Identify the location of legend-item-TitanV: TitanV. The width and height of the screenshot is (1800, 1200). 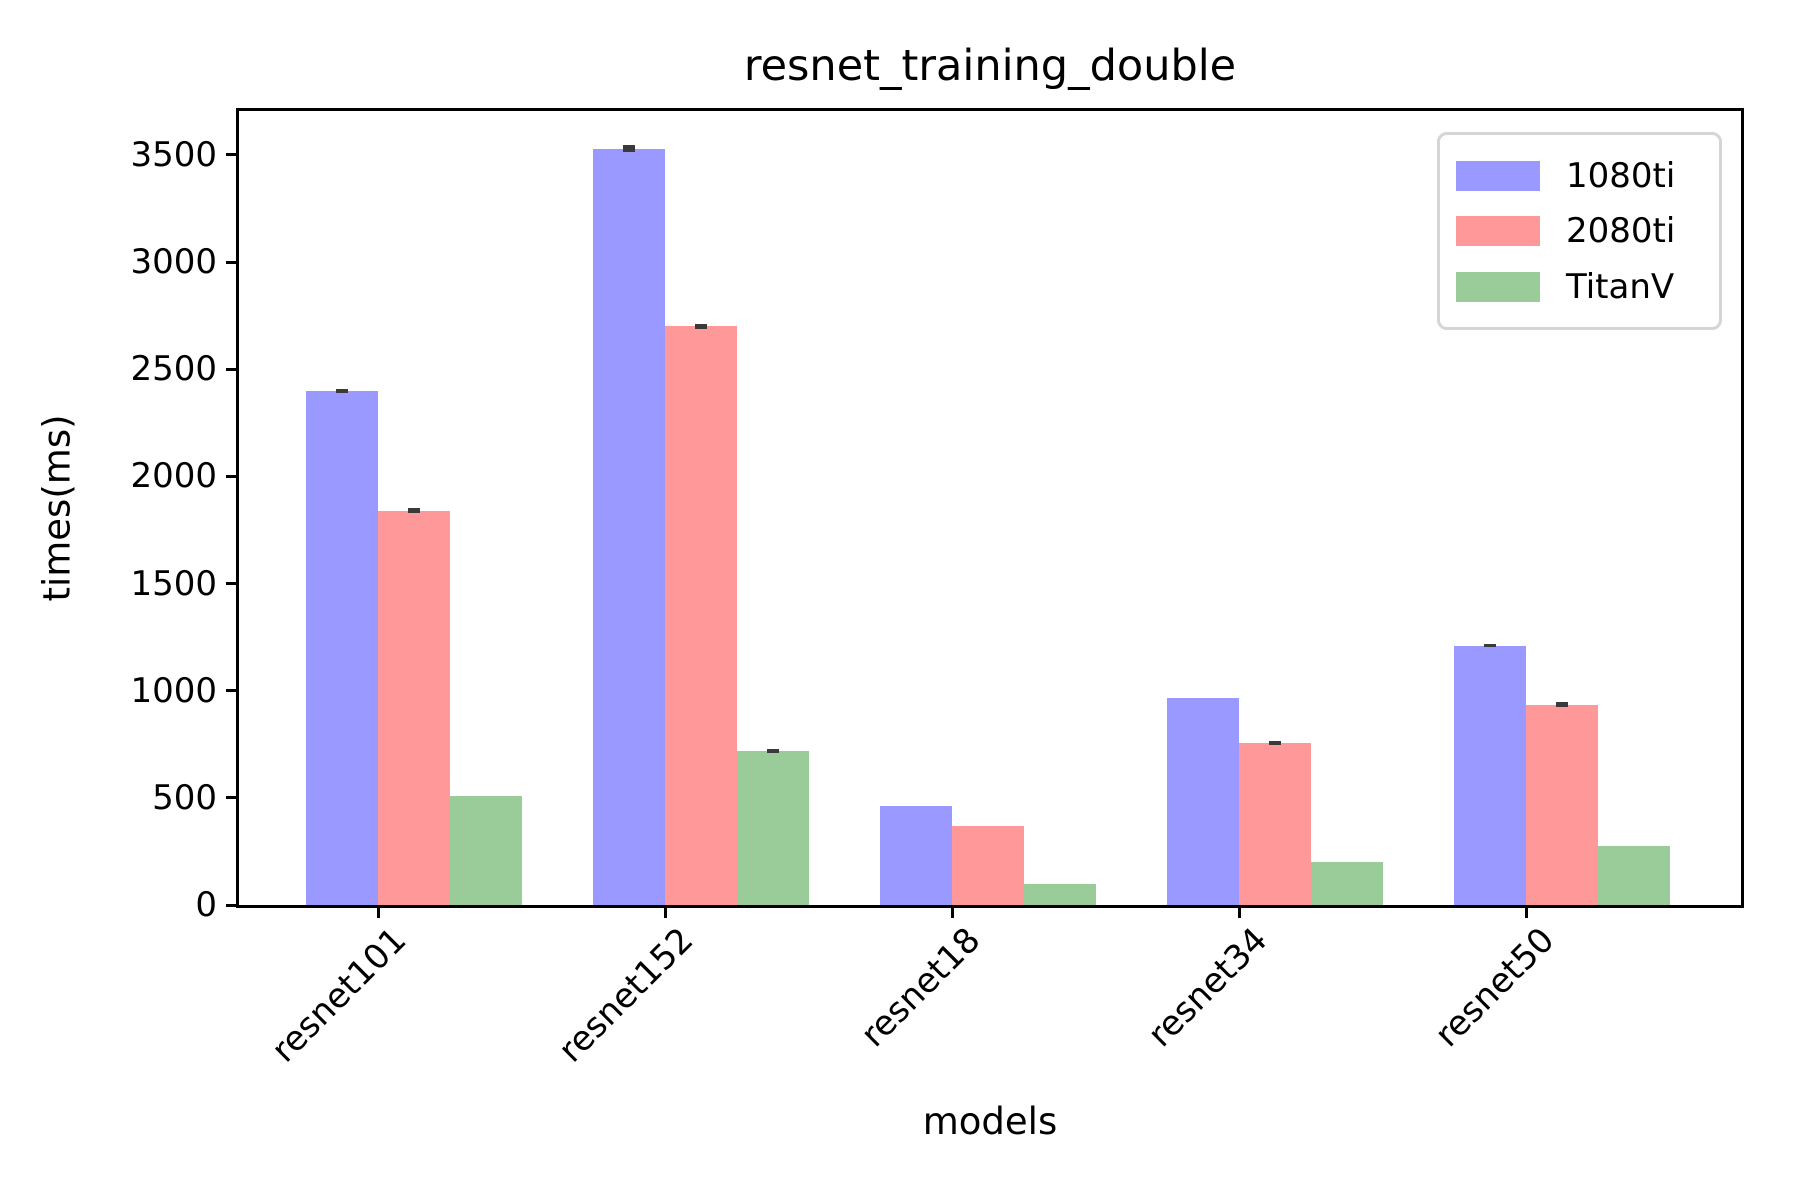
(1587, 287).